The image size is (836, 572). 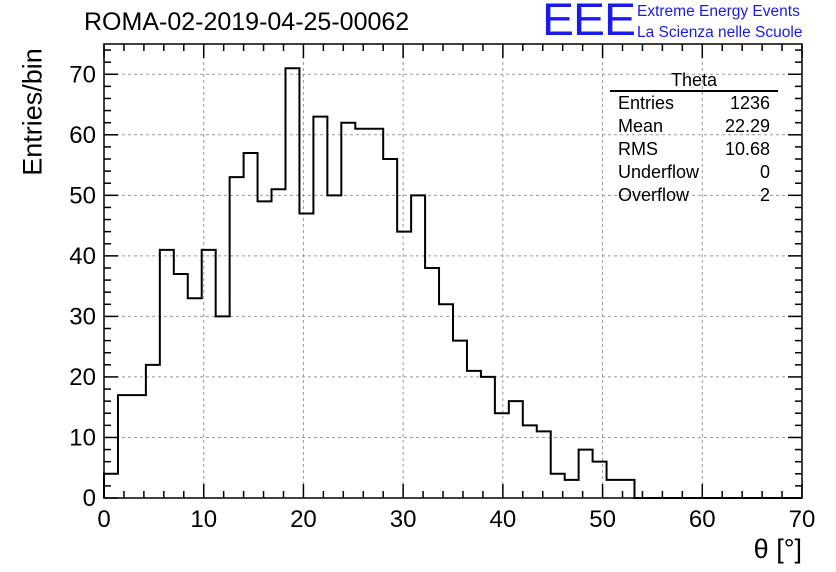 What do you see at coordinates (764, 172) in the screenshot?
I see `stats-value: 0` at bounding box center [764, 172].